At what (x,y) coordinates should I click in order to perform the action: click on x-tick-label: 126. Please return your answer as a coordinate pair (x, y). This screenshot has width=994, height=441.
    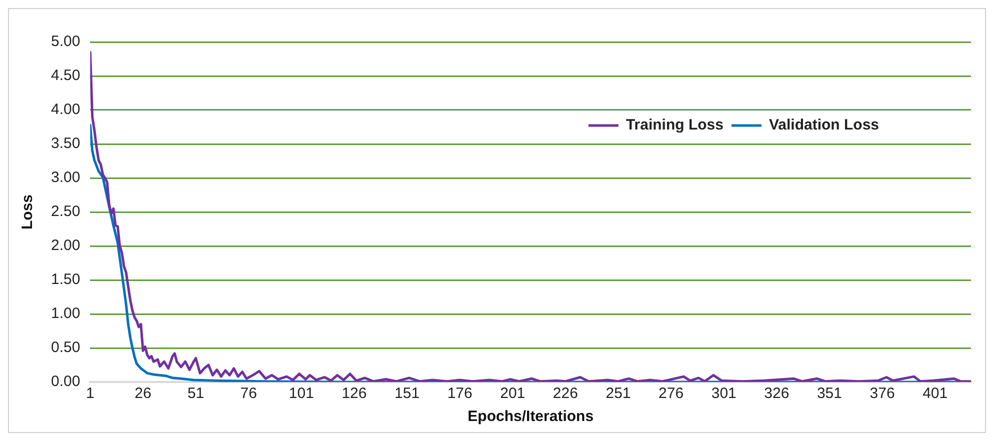
    Looking at the image, I should click on (354, 393).